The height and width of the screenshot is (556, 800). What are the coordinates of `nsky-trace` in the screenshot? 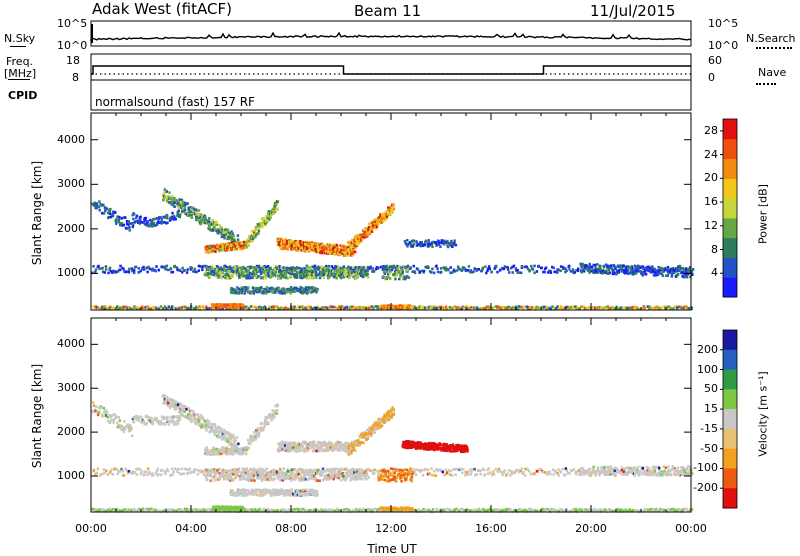 It's located at (391, 37).